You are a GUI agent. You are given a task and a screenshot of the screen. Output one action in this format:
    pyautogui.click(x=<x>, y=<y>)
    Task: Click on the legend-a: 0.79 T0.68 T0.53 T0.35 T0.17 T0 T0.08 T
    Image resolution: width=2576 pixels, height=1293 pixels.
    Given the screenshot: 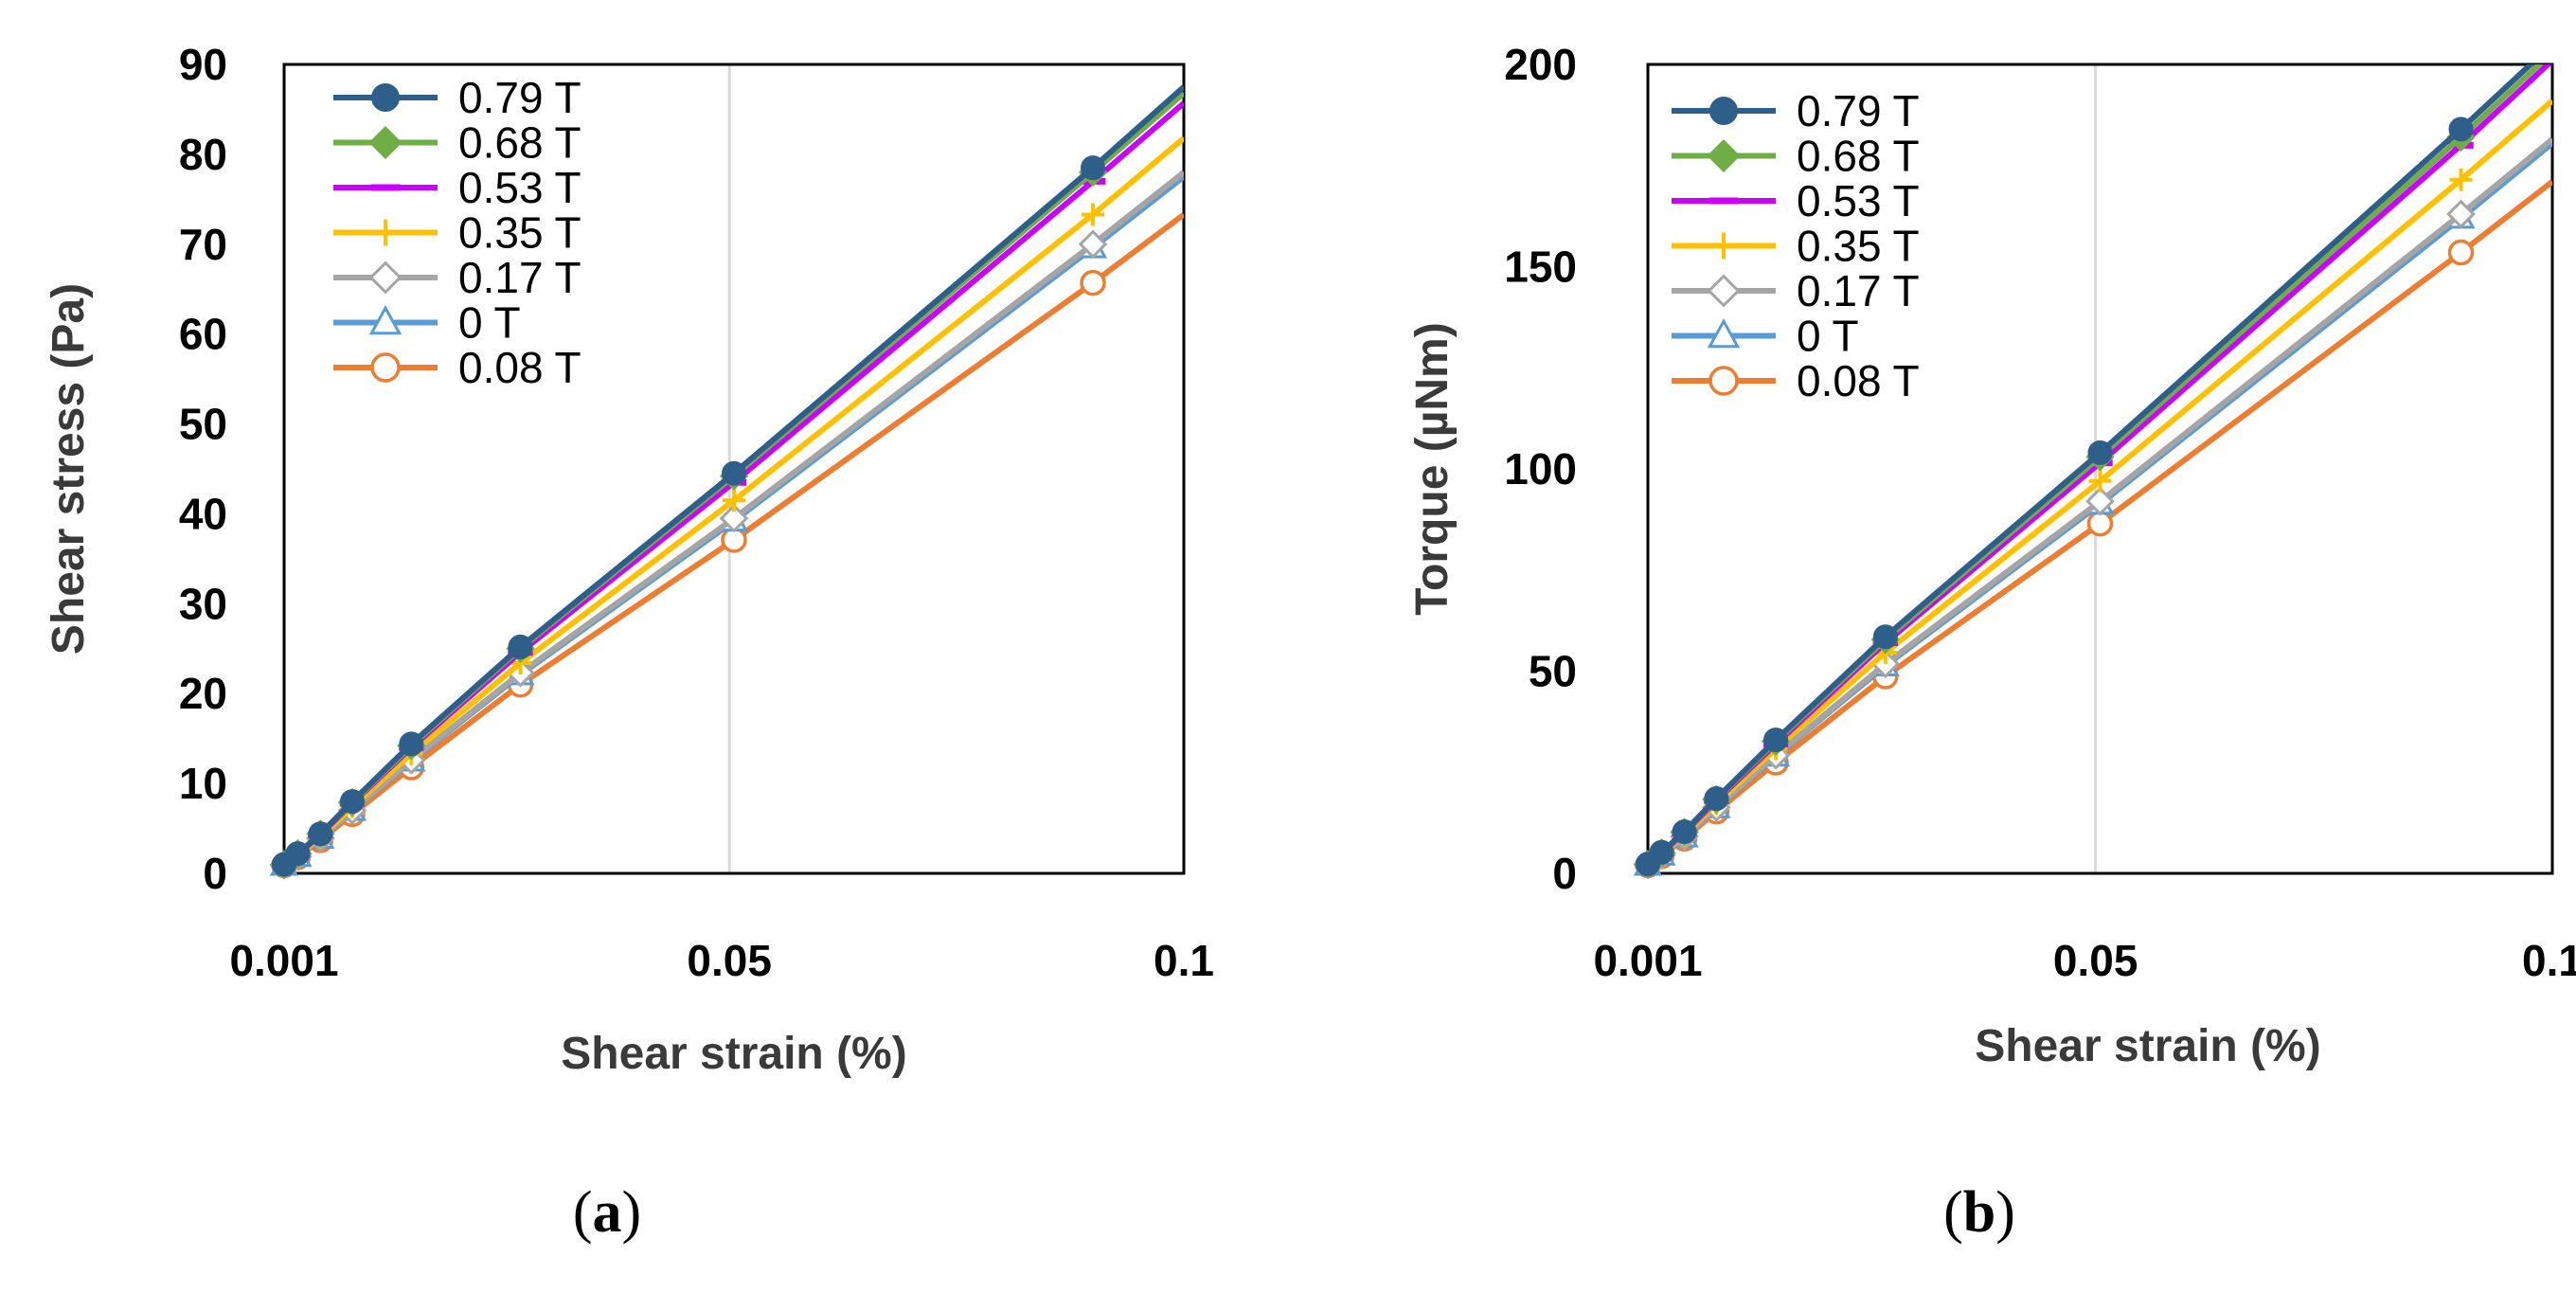 What is the action you would take?
    pyautogui.click(x=457, y=233)
    